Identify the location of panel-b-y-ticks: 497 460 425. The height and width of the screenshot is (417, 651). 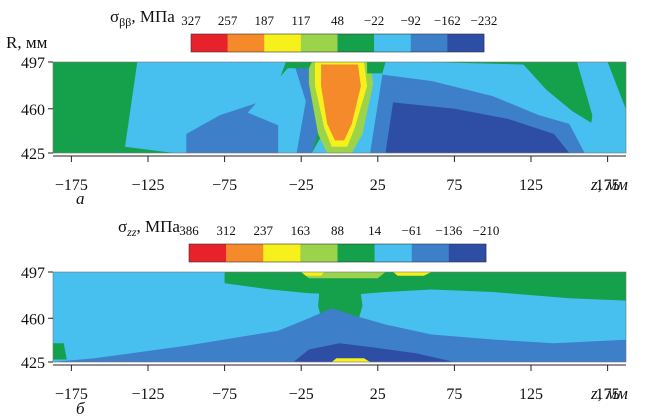
(37, 318).